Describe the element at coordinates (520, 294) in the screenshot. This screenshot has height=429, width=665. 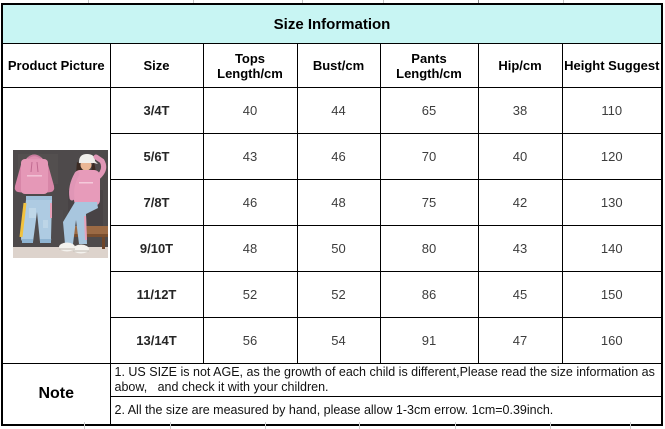
I see `hip-value: 45` at that location.